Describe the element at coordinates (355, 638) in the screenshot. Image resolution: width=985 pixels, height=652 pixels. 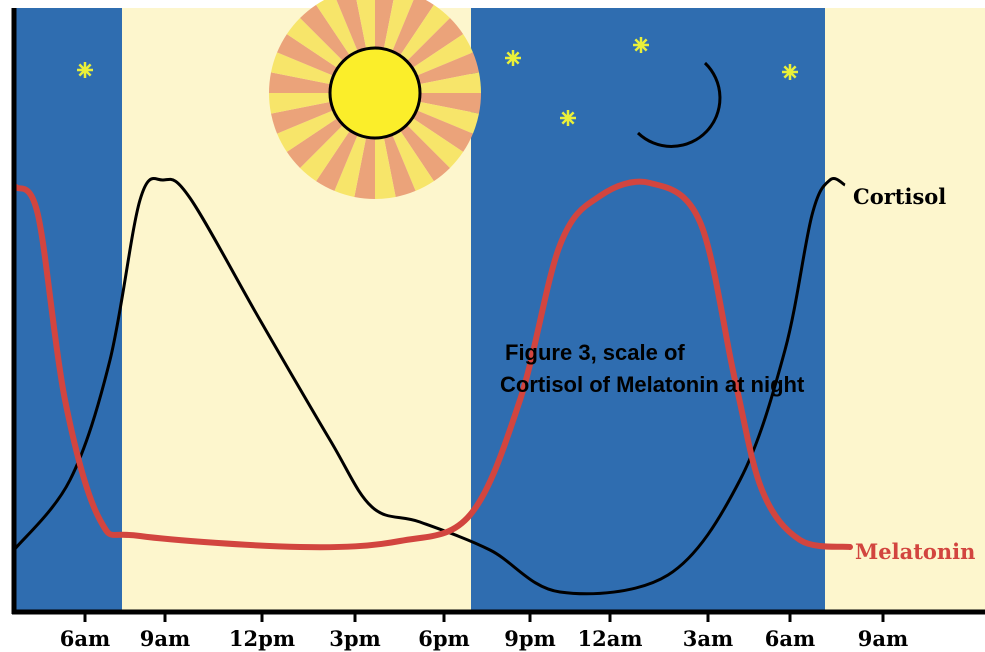
I see `x-tick-label: 3pm` at that location.